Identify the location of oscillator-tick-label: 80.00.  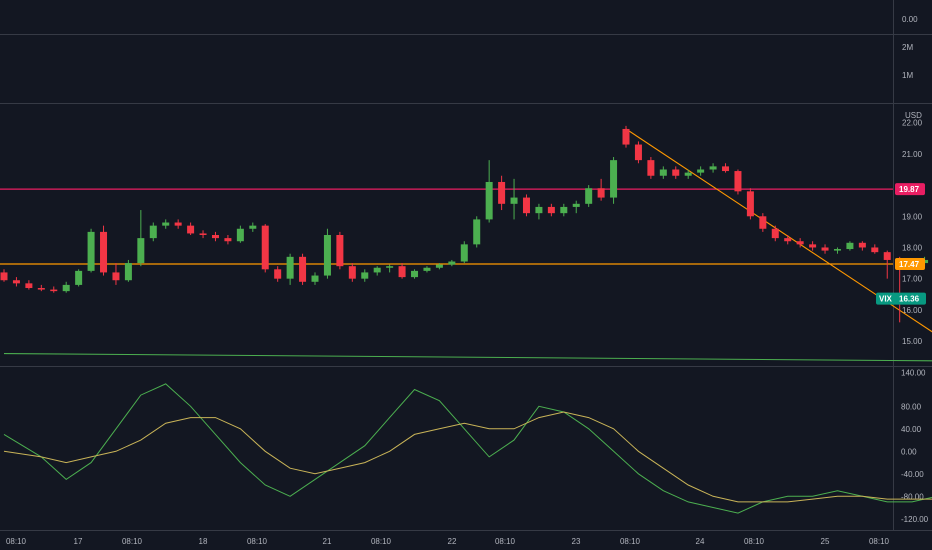
(911, 406).